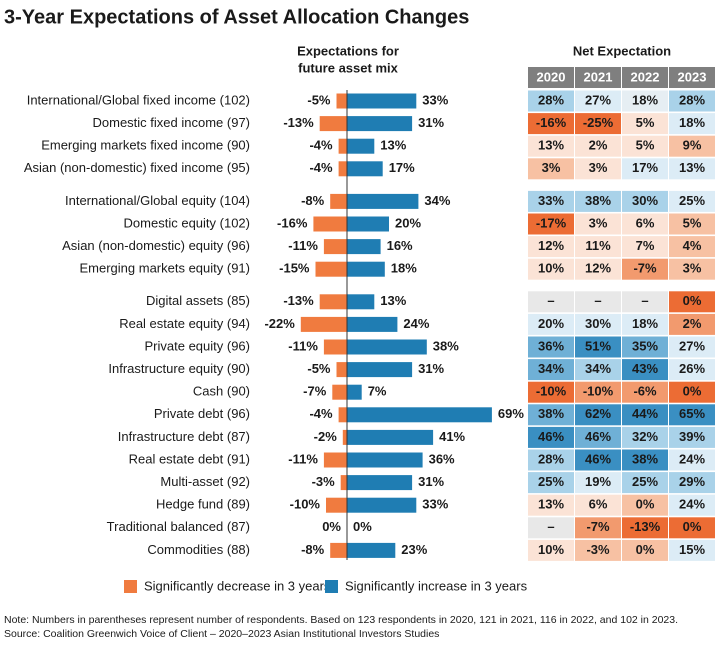  Describe the element at coordinates (431, 481) in the screenshot. I see `value-label: 31%` at that location.